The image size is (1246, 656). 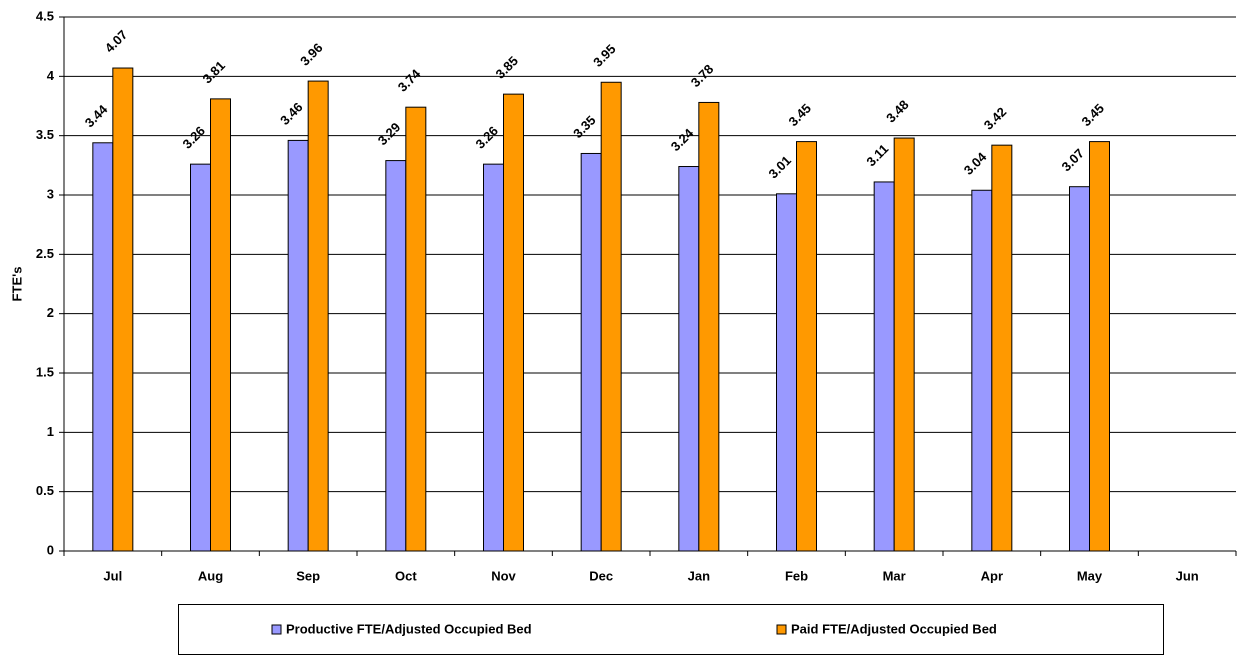 What do you see at coordinates (992, 575) in the screenshot?
I see `x-tick-label: Apr` at bounding box center [992, 575].